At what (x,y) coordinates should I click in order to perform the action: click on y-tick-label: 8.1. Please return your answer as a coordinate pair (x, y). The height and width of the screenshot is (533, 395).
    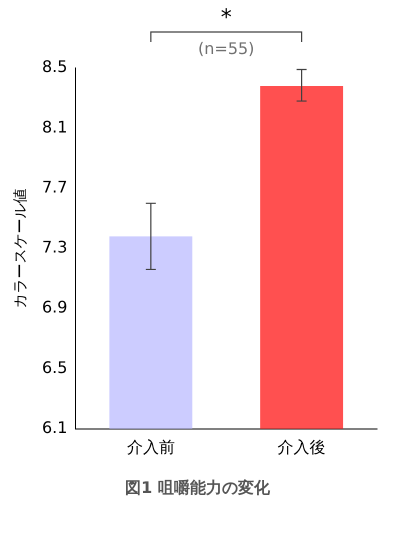
    Looking at the image, I should click on (55, 126).